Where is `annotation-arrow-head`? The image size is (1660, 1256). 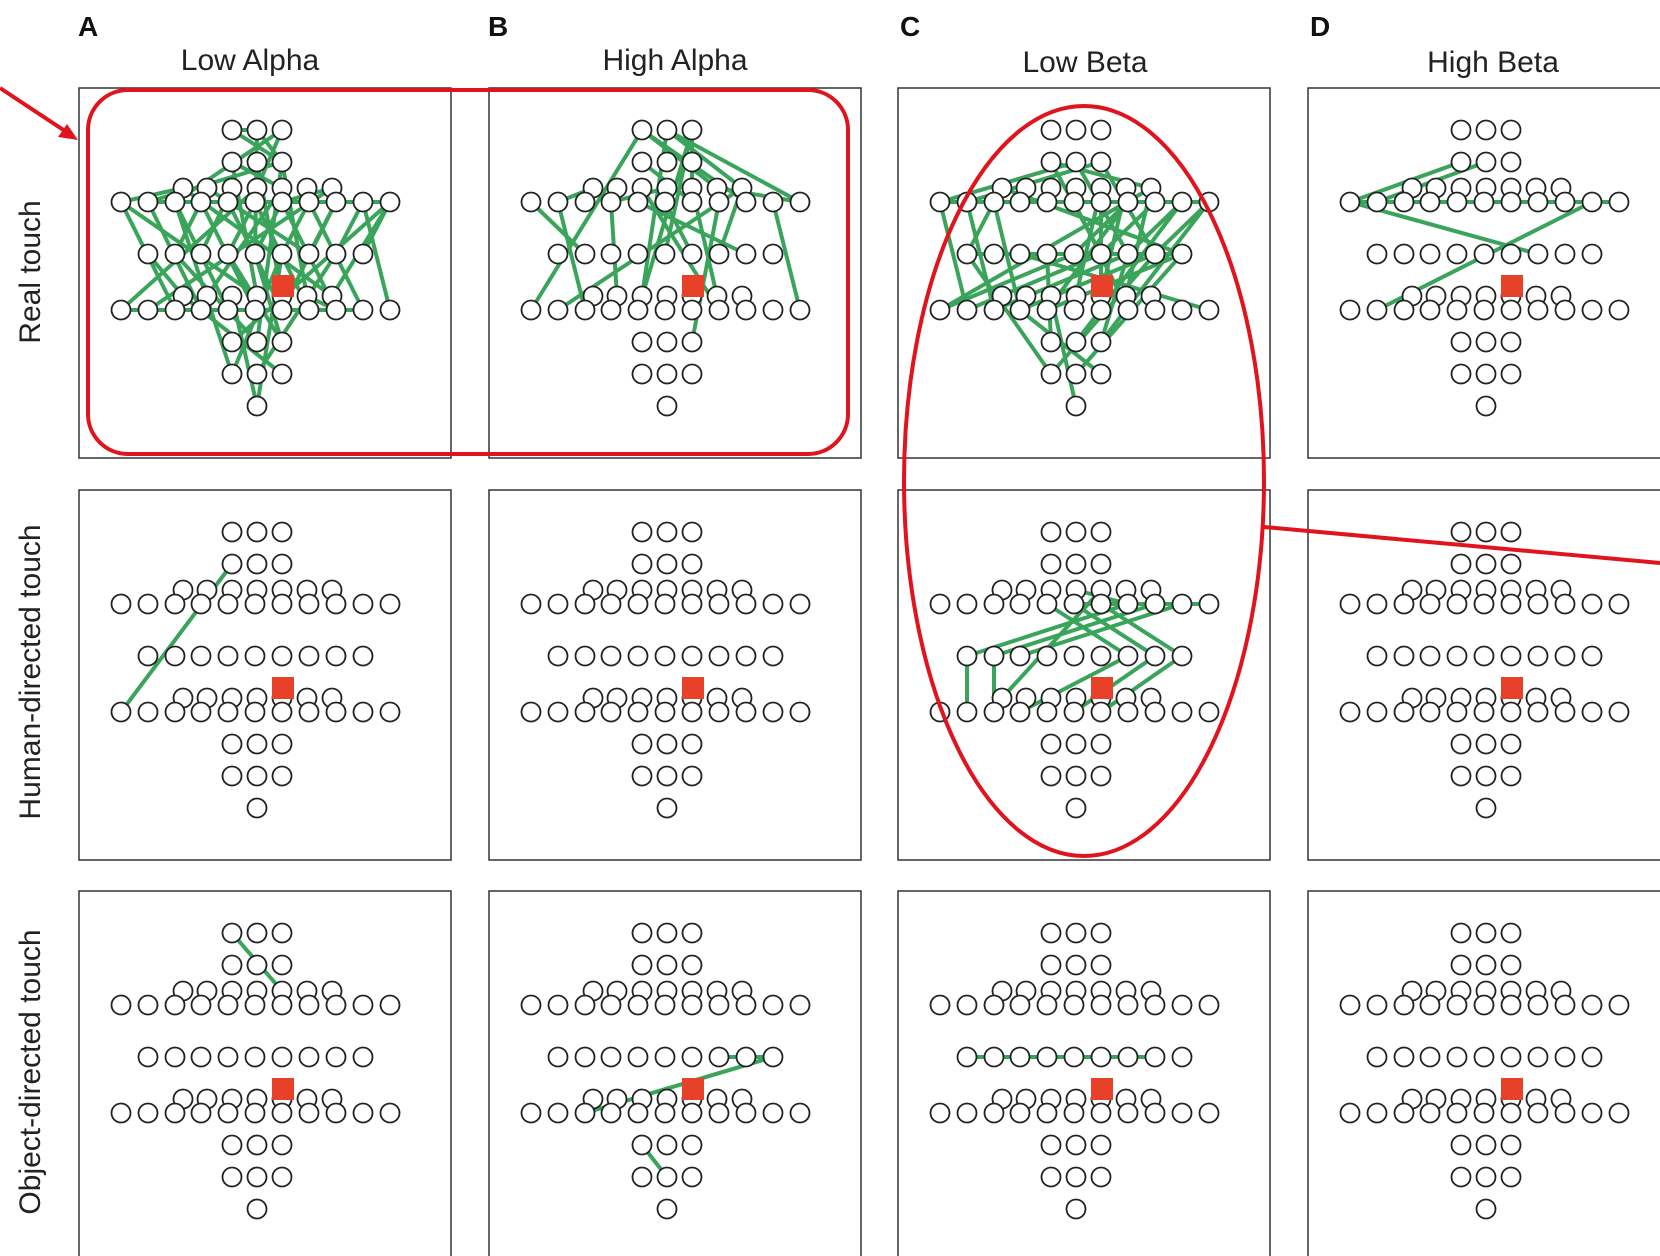 annotation-arrow-head is located at coordinates (68, 132).